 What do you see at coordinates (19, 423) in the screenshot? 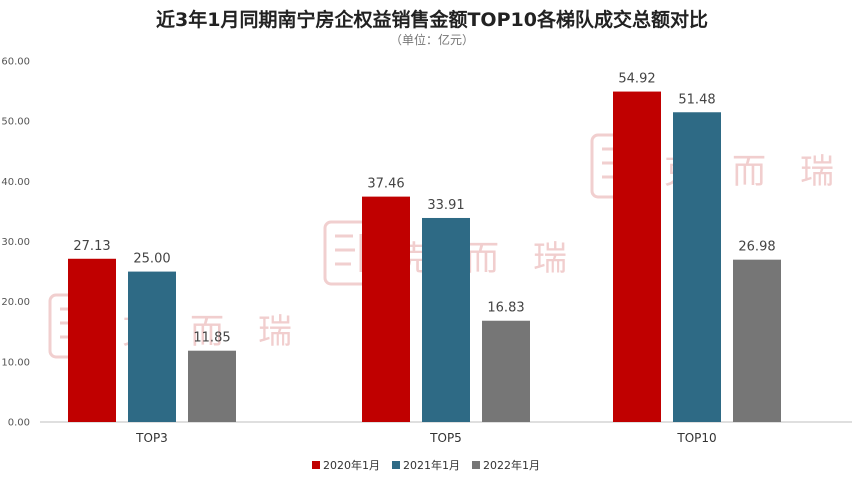
I see `y-tick-label: 0.00` at bounding box center [19, 423].